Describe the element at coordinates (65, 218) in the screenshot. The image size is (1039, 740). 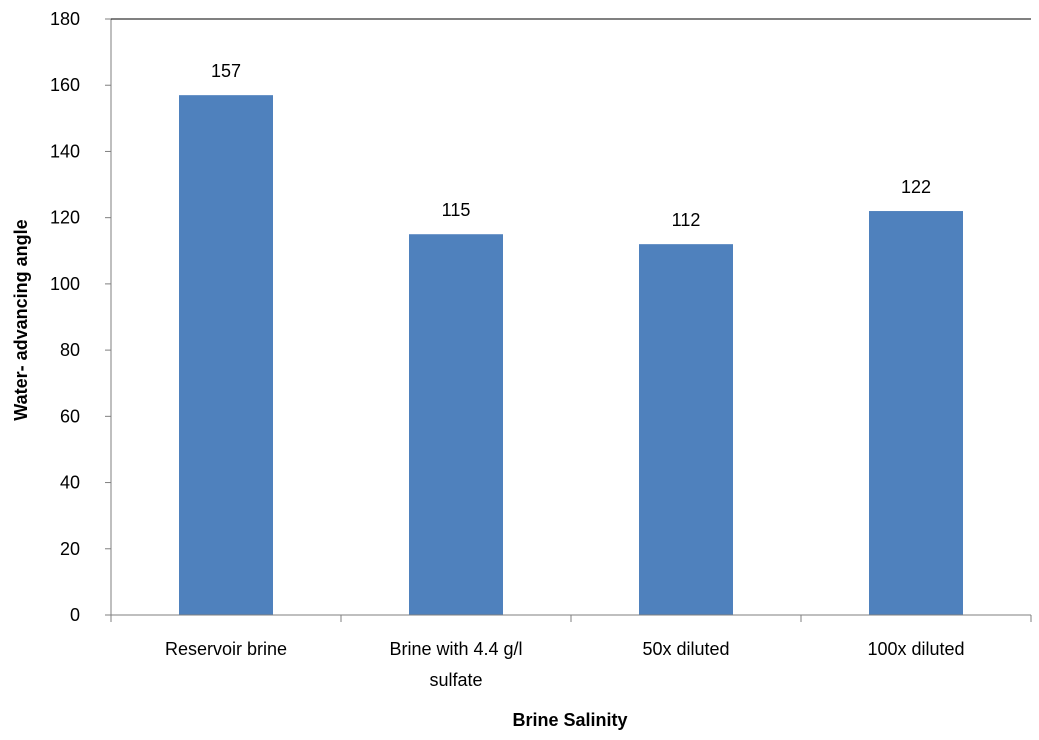
I see `y-tick-label: 120` at that location.